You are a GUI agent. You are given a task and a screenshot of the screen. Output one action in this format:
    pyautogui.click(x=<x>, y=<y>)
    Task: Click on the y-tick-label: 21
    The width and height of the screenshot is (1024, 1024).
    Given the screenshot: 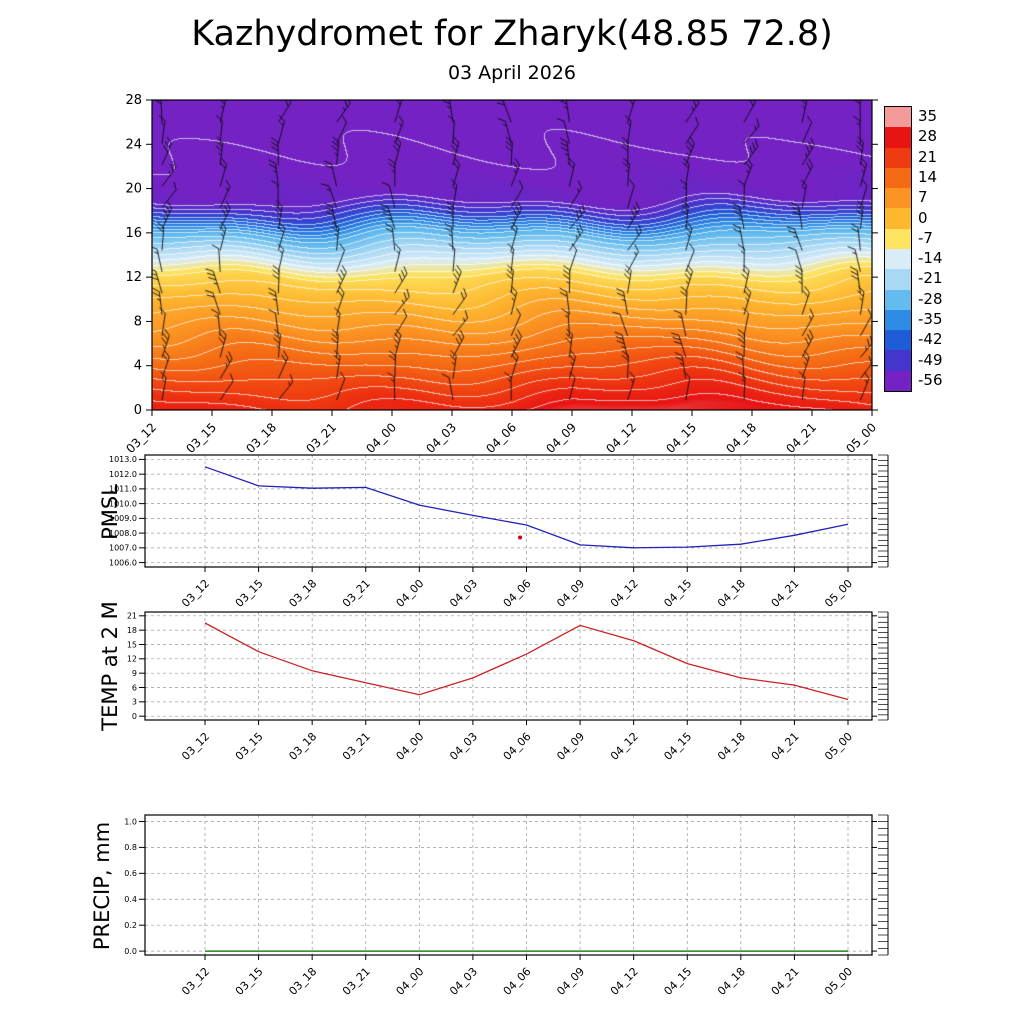 What is the action you would take?
    pyautogui.click(x=132, y=616)
    